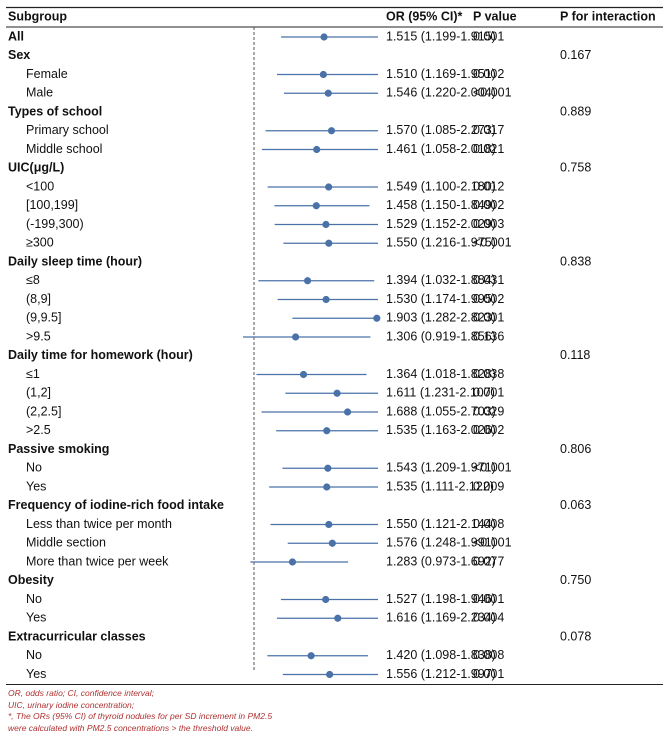  I want to click on p-value: 0.017, so click(488, 130).